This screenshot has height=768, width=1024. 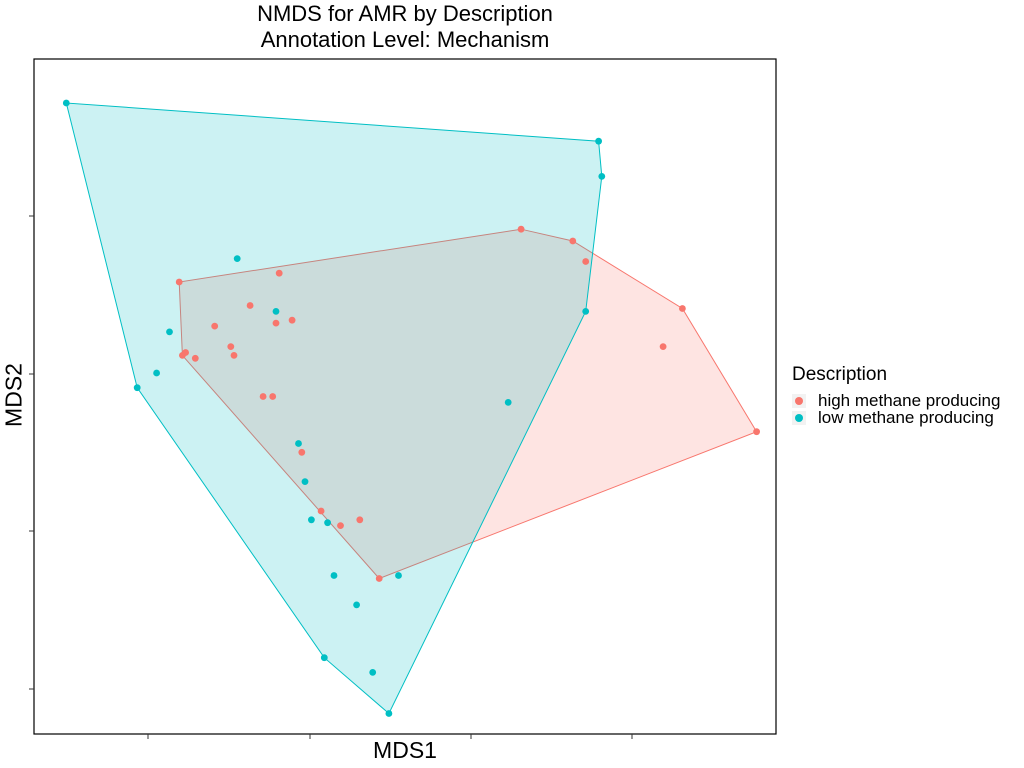 I want to click on legend-item-low: low methane producing, so click(x=896, y=417).